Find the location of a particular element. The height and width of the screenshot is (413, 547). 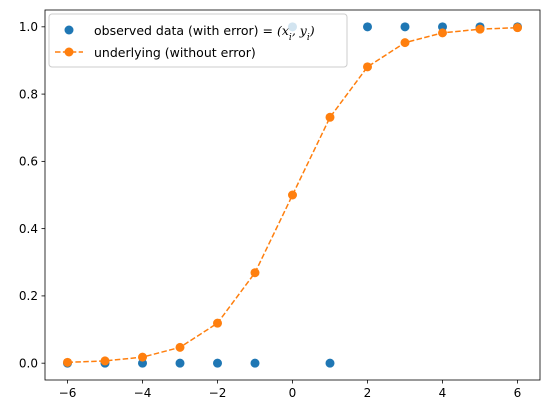

legend-label-underlying: underlying (without error) is located at coordinates (175, 52).